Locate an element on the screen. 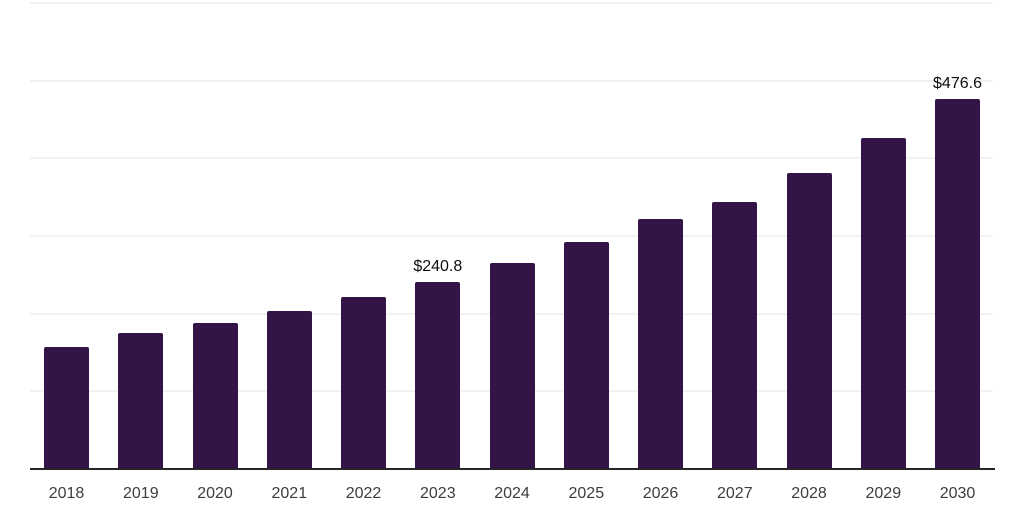 The width and height of the screenshot is (1024, 512). bar-2020 is located at coordinates (215, 396).